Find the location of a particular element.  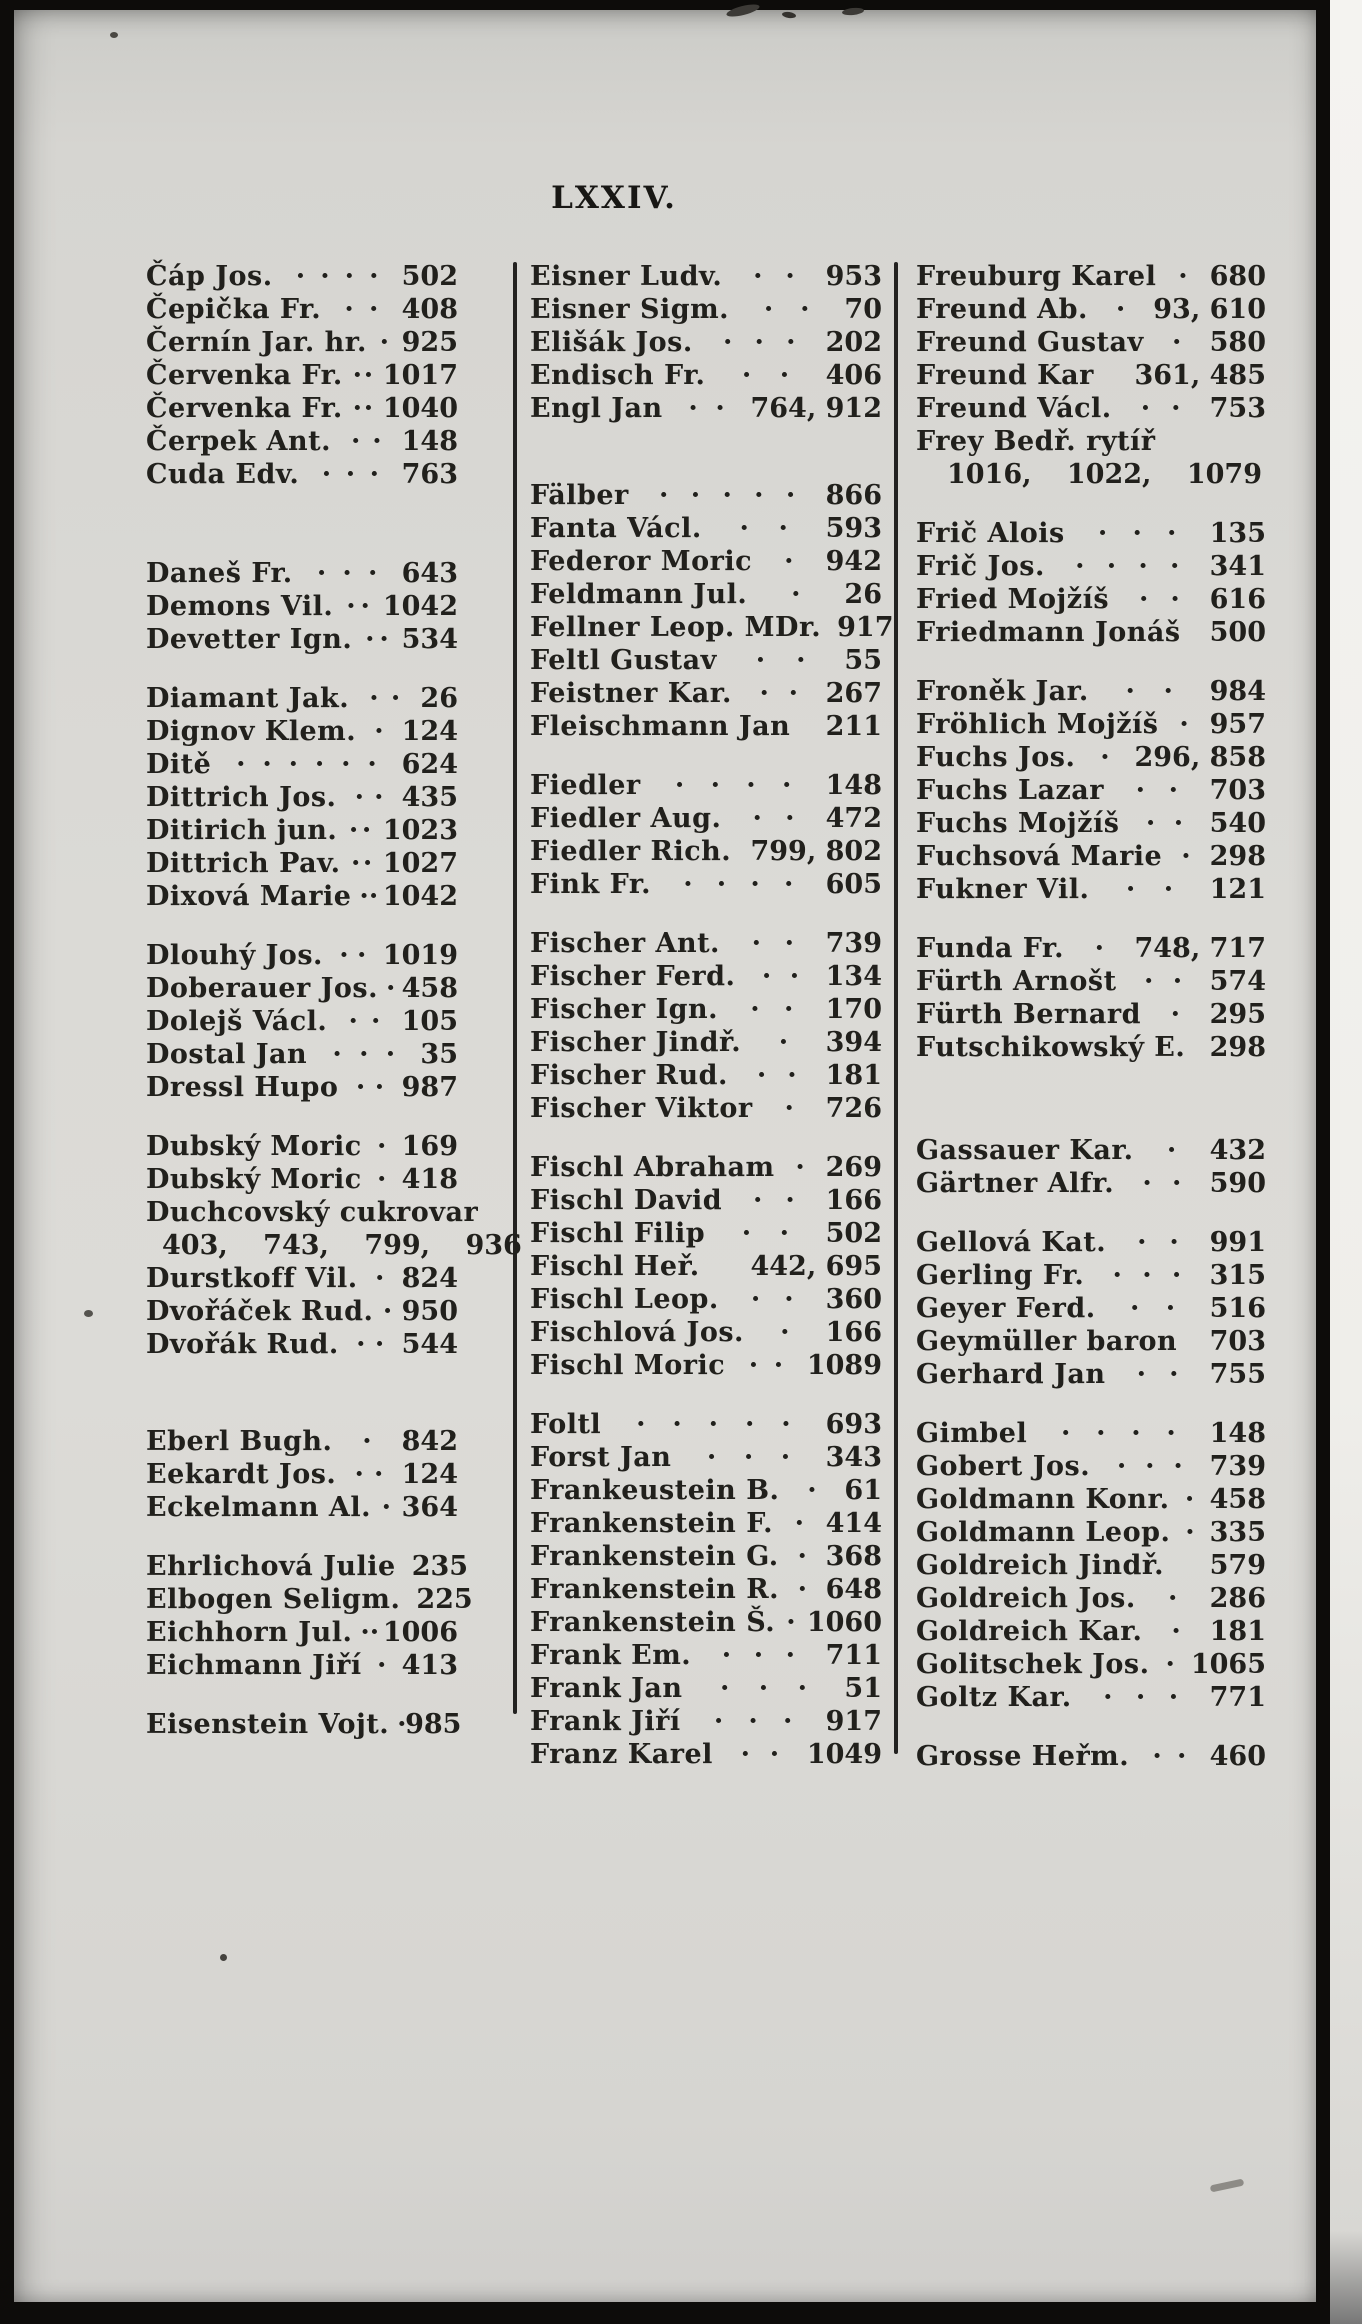

entry-page-numbers: 51 is located at coordinates (863, 1688).